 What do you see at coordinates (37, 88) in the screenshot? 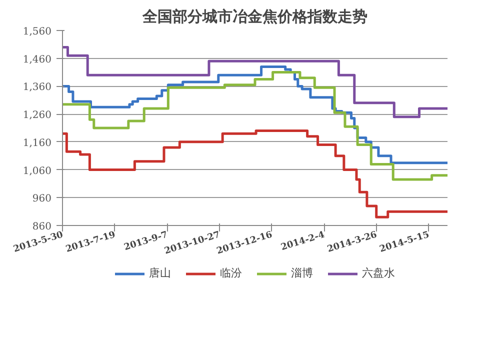
I see `y-tick-label: 1,360` at bounding box center [37, 88].